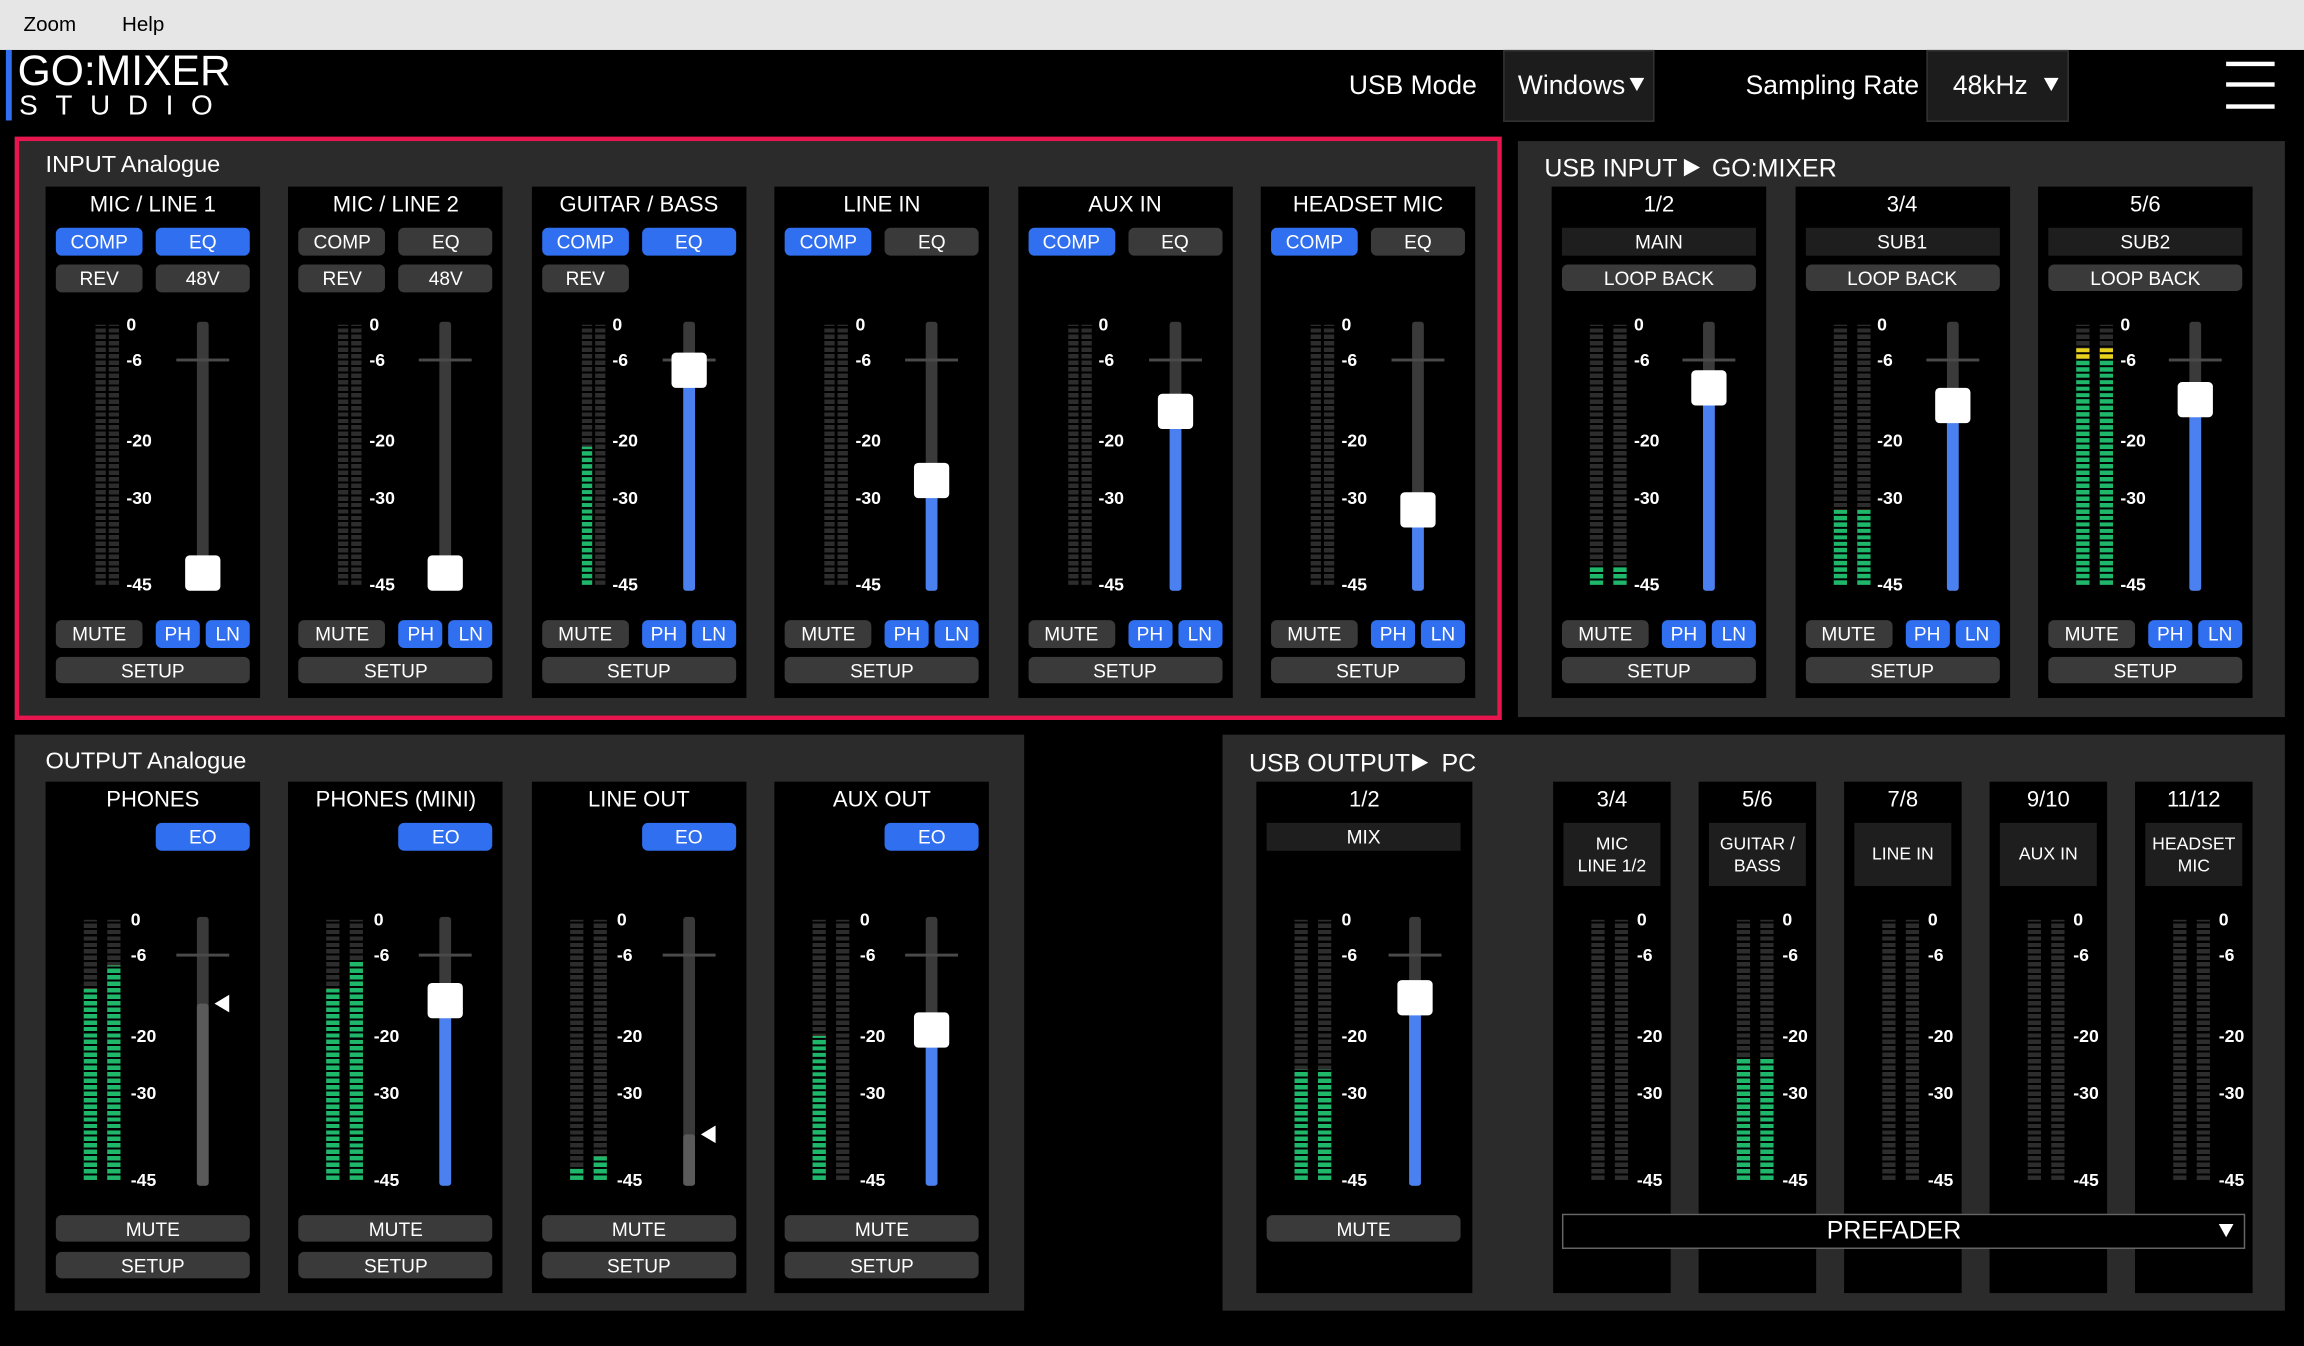 Image resolution: width=2304 pixels, height=1346 pixels. What do you see at coordinates (1903, 1231) in the screenshot?
I see `prefader-dropdown` at bounding box center [1903, 1231].